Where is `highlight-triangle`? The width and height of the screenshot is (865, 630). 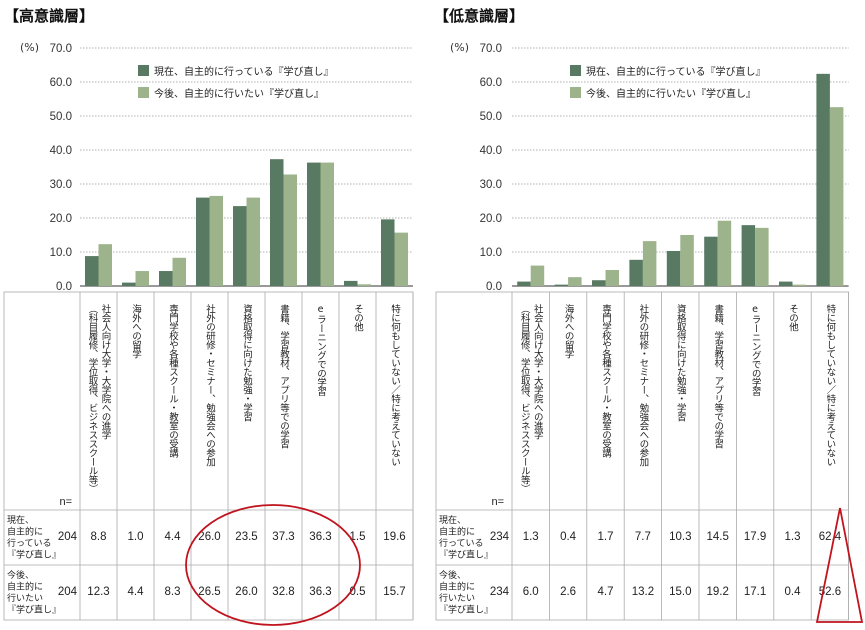
highlight-triangle is located at coordinates (839, 565).